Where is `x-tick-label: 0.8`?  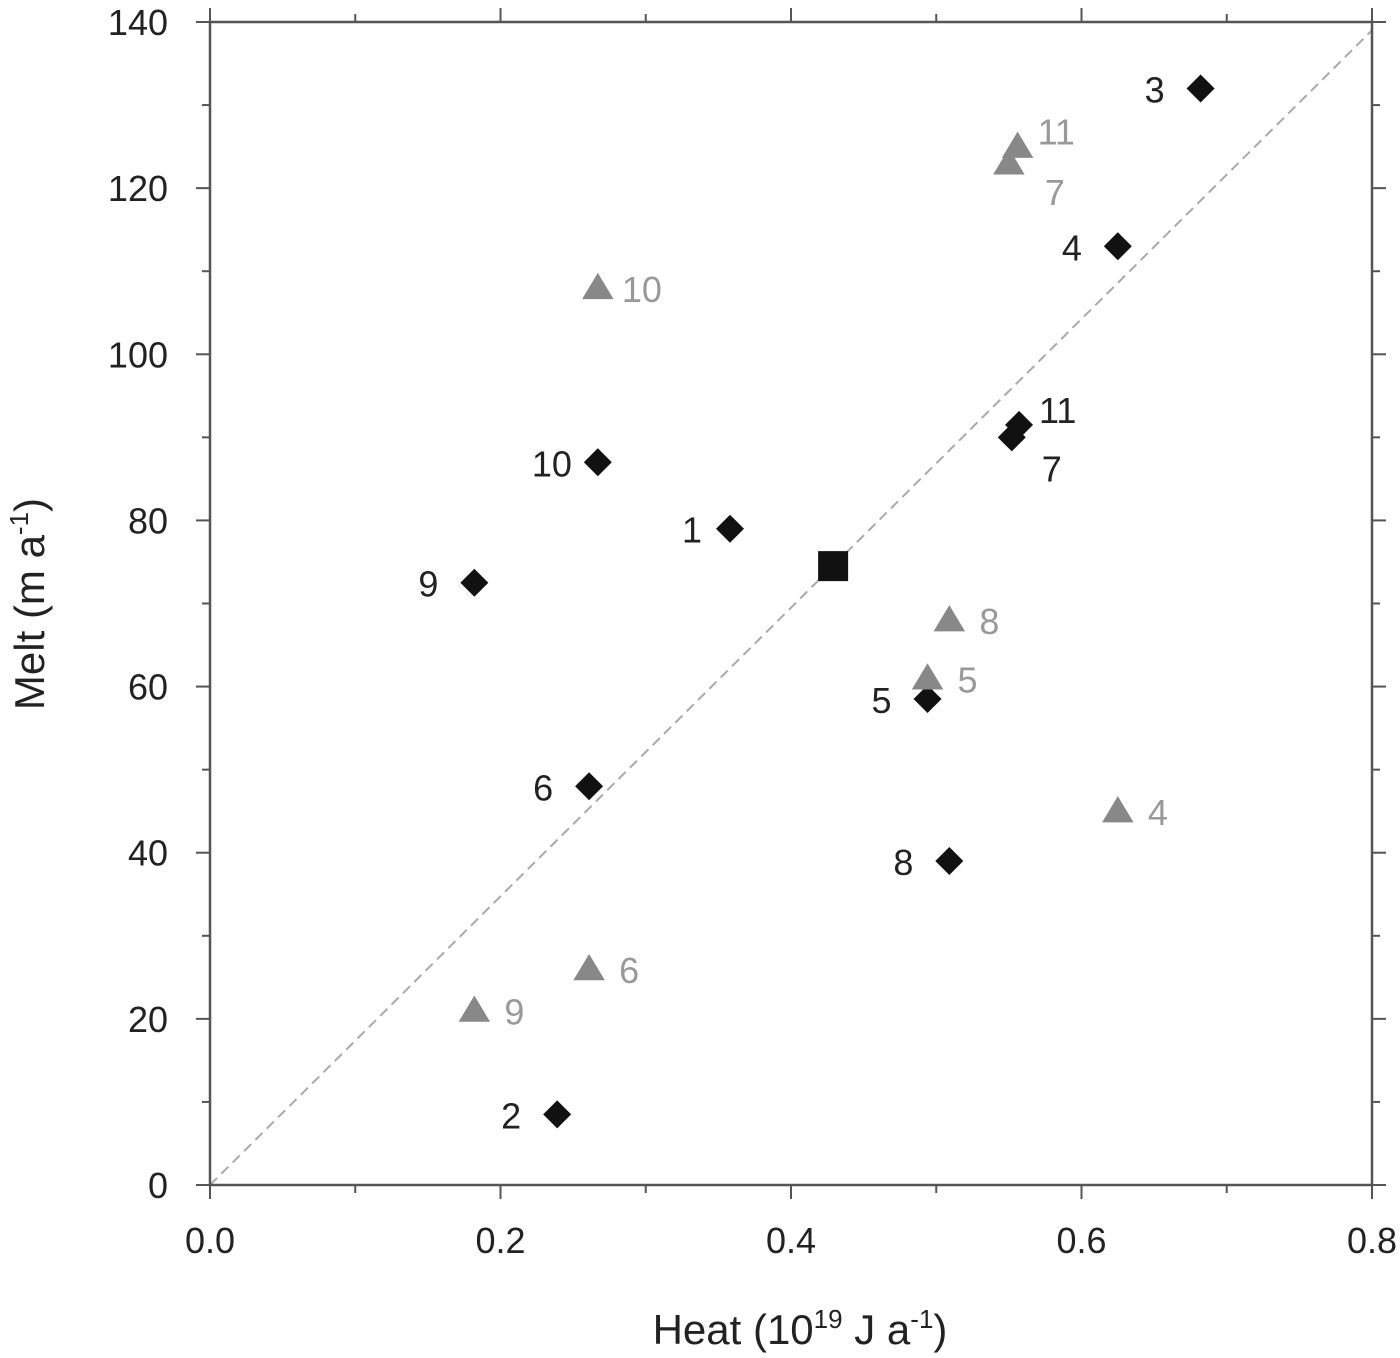 x-tick-label: 0.8 is located at coordinates (1372, 1240).